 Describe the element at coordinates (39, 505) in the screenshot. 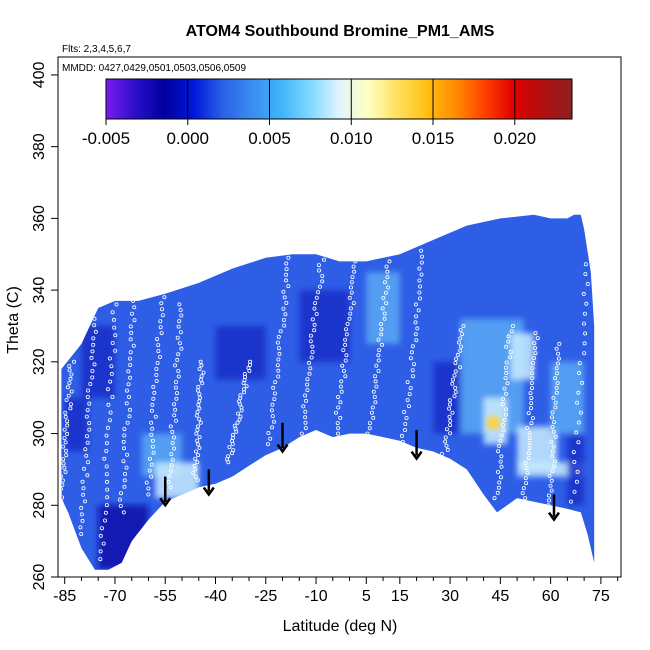

I see `y-tick-label: 280` at that location.